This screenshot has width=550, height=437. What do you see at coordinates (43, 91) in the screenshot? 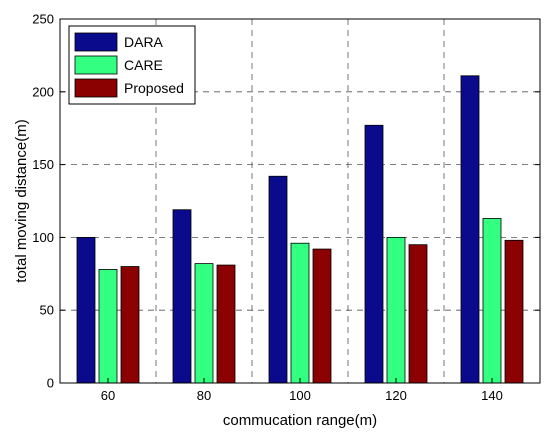
I see `y-tick-label: 200` at bounding box center [43, 91].